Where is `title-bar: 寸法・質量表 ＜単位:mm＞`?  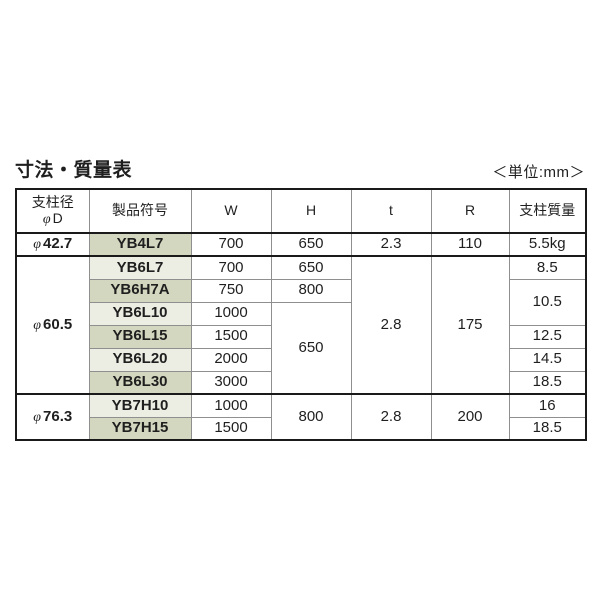
title-bar: 寸法・質量表 ＜単位:mm＞ is located at coordinates (300, 168).